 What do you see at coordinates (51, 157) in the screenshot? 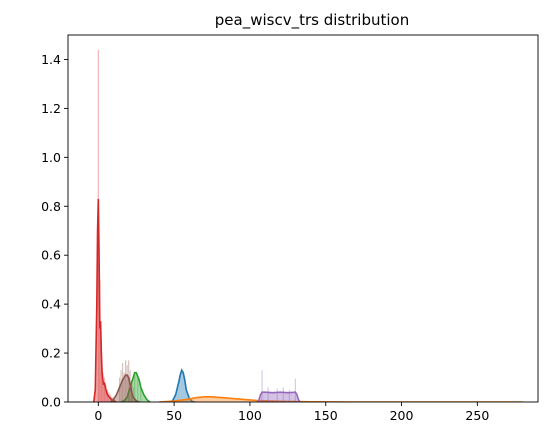
I see `y-tick-label-5: 1.0` at bounding box center [51, 157].